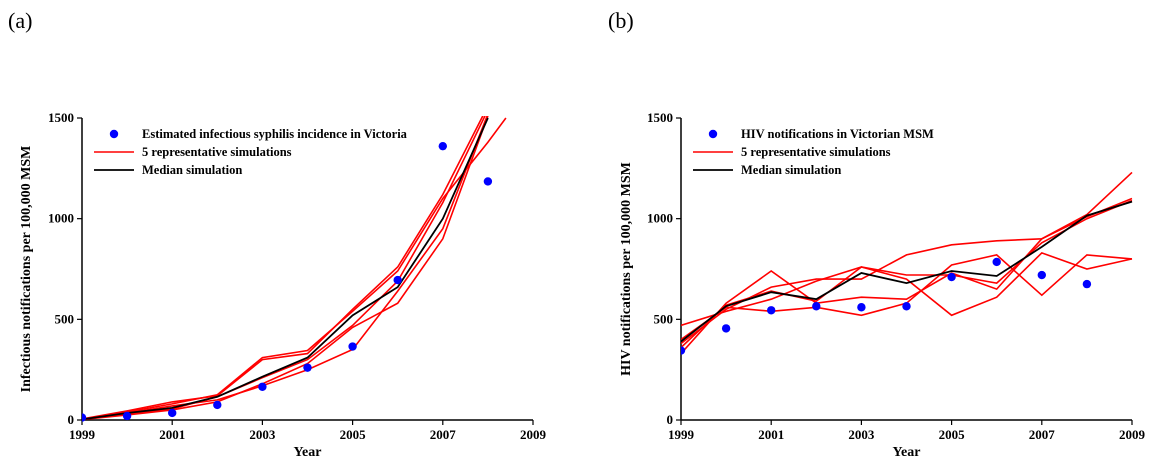 The width and height of the screenshot is (1149, 463). I want to click on y-axis-title: HIV notifications per 100,000 MSM, so click(626, 269).